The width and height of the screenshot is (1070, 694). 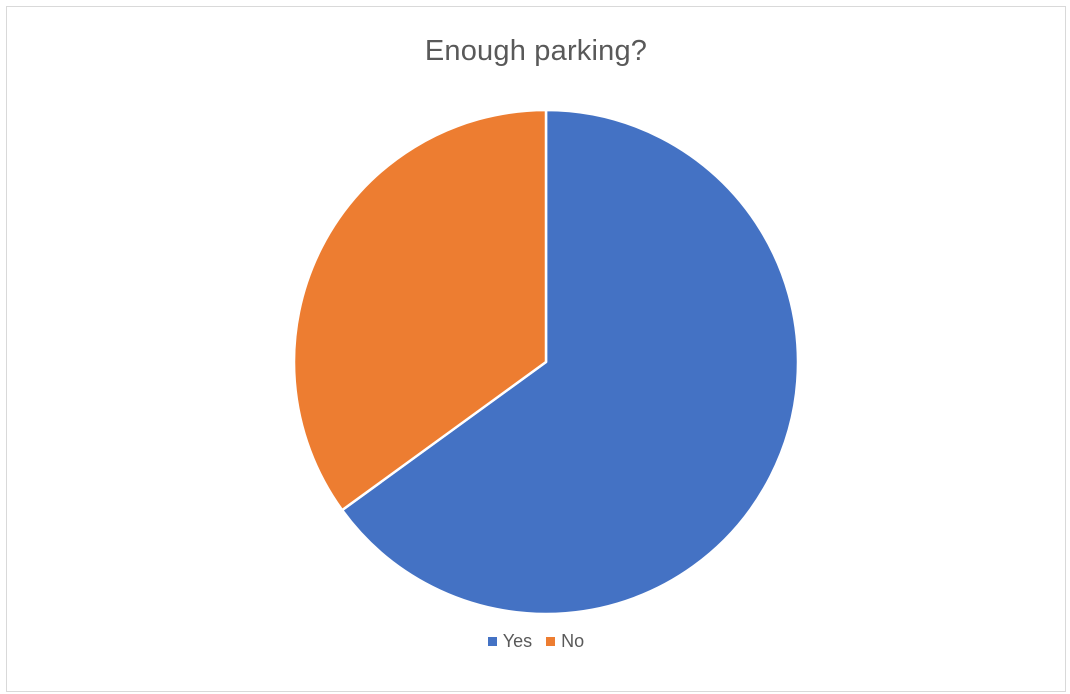 What do you see at coordinates (536, 641) in the screenshot?
I see `legend: Yes No` at bounding box center [536, 641].